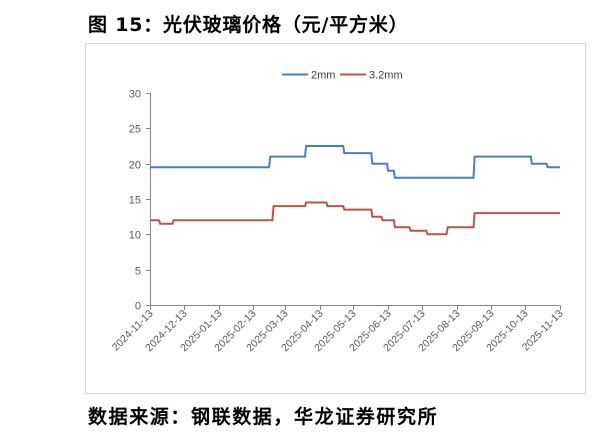 The height and width of the screenshot is (438, 599). I want to click on y-axis: 0 5 10 15 20 25 30, so click(140, 201).